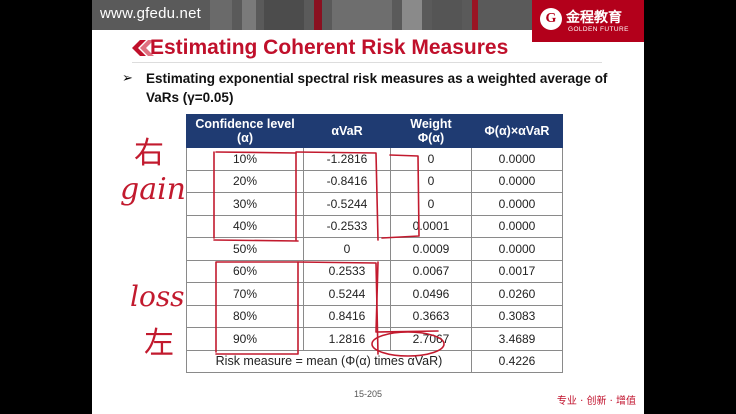 The width and height of the screenshot is (736, 414). What do you see at coordinates (245, 226) in the screenshot?
I see `cell-confidence: 40%` at bounding box center [245, 226].